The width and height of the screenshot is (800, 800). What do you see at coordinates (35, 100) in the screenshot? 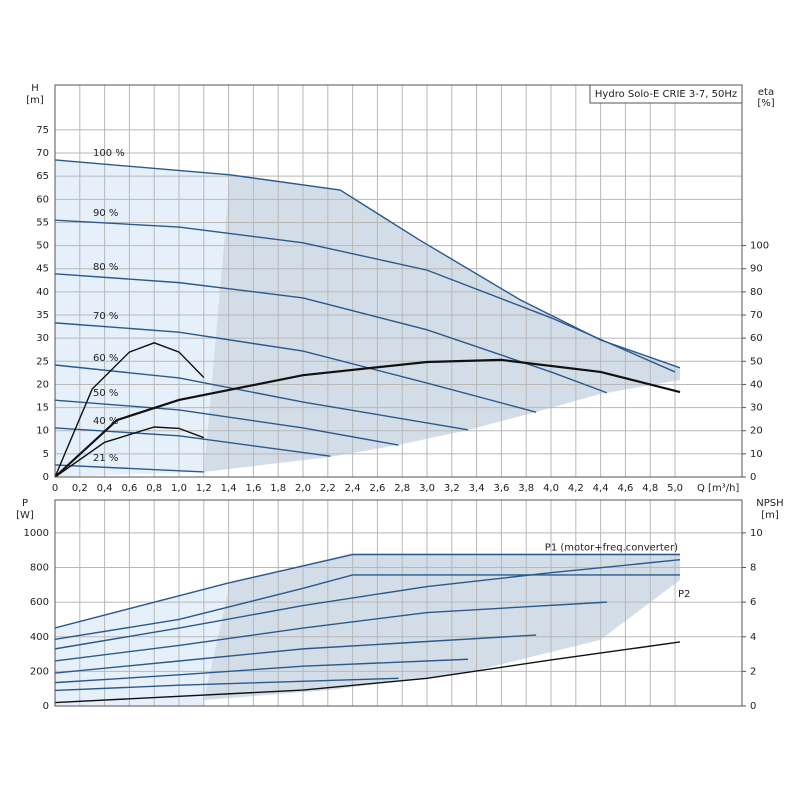
I see `y-axis-unit: [m]` at bounding box center [35, 100].